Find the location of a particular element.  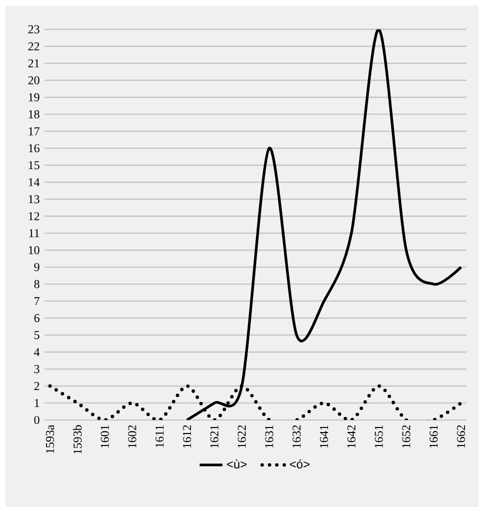

x-tick-label: 1593a is located at coordinates (50, 438).